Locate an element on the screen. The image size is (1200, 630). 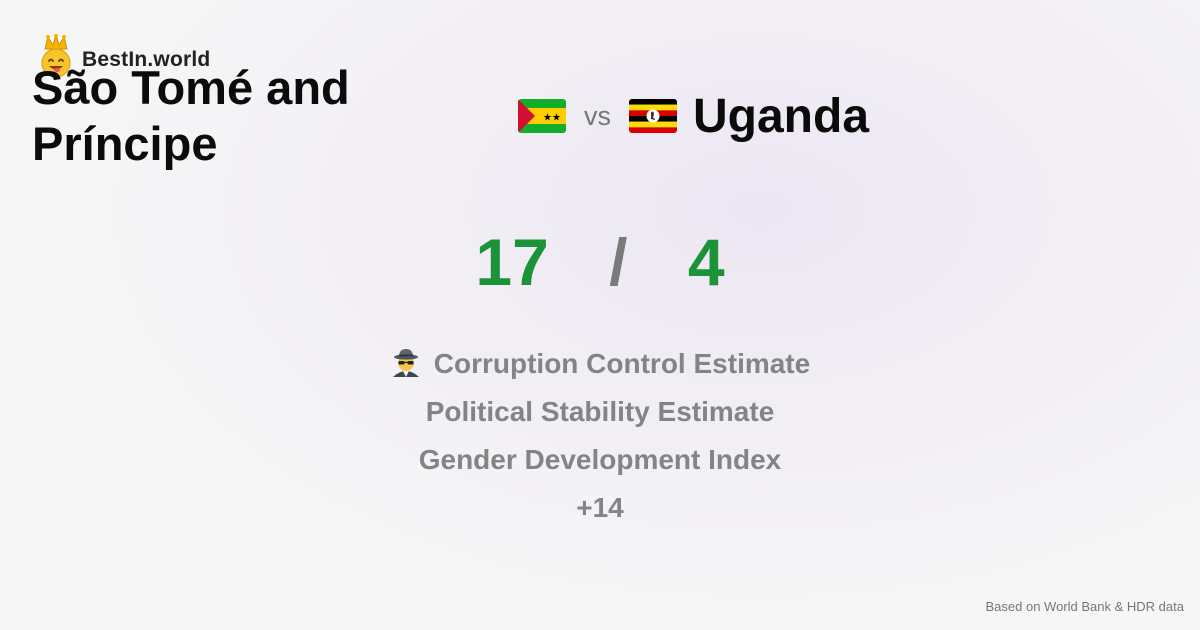
metric-political-stability: Political Stability Estimate is located at coordinates (600, 412).